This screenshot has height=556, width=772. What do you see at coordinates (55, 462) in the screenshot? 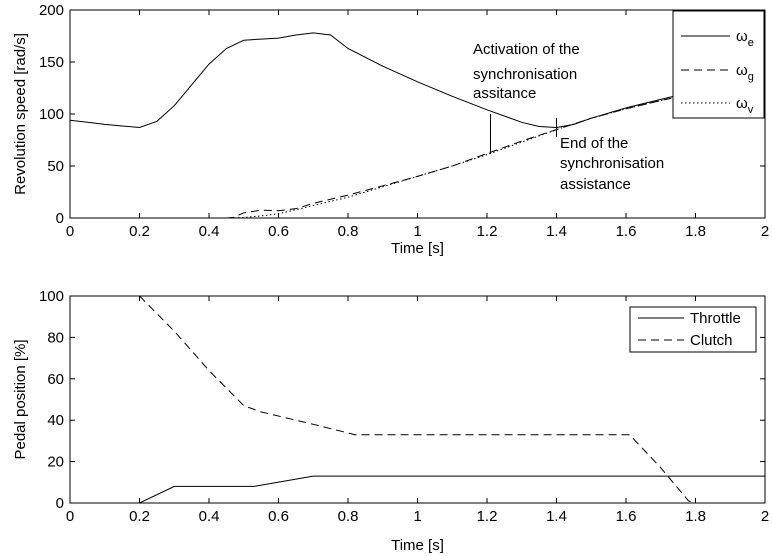
I see `y-tick-label: 20` at bounding box center [55, 462].